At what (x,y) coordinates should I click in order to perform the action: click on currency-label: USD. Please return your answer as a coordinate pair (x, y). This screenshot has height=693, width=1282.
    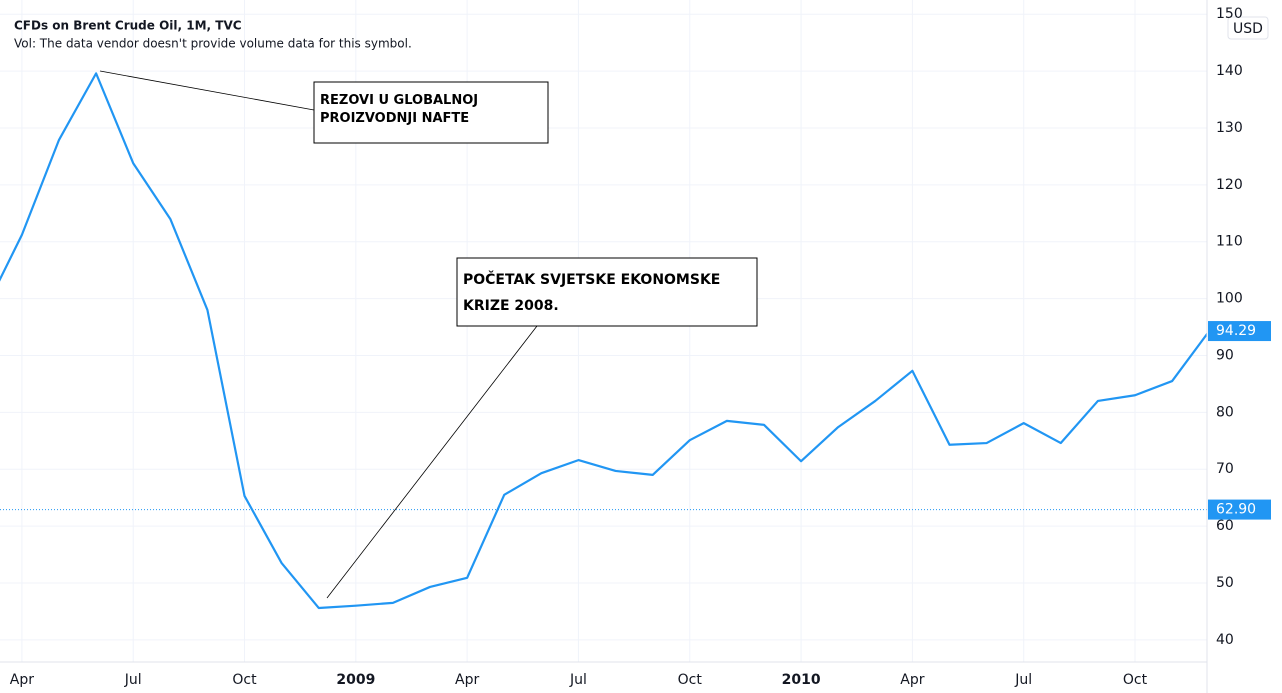
    Looking at the image, I should click on (1248, 29).